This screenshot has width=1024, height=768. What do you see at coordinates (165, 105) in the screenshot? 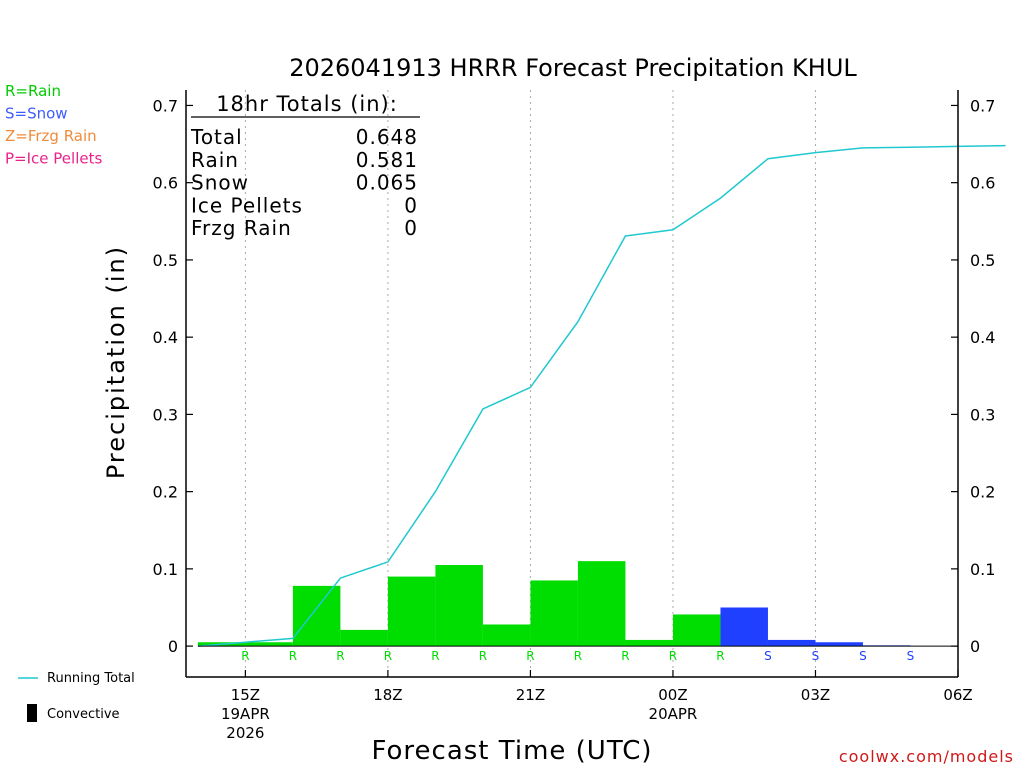
I see `y-tick-label: 0.7` at bounding box center [165, 105].